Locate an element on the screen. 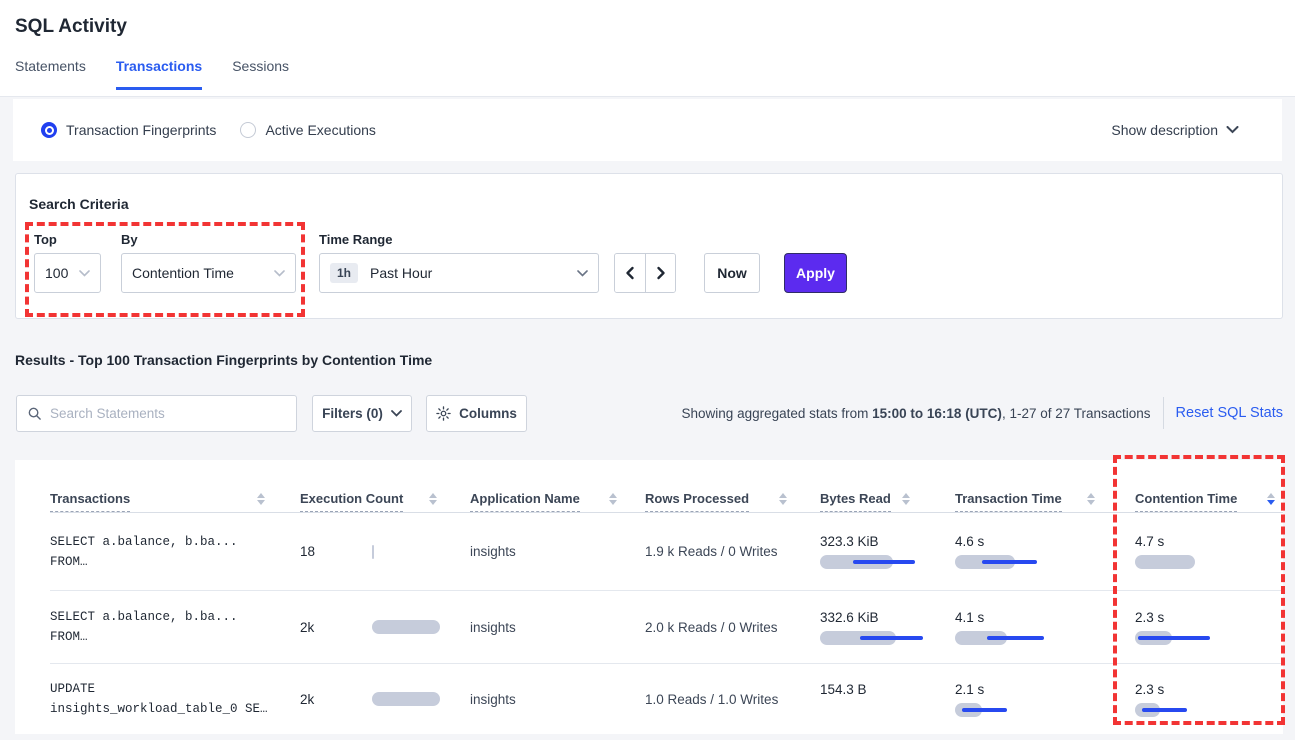 Image resolution: width=1295 pixels, height=740 pixels. transaction-time-value: 4.6 s is located at coordinates (970, 541).